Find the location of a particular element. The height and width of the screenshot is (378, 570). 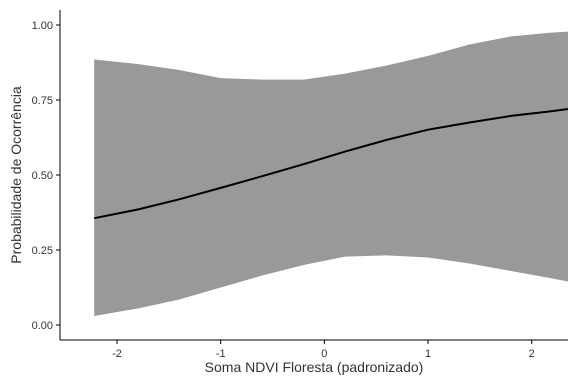

y-tick-label: 0.50 is located at coordinates (42, 176).